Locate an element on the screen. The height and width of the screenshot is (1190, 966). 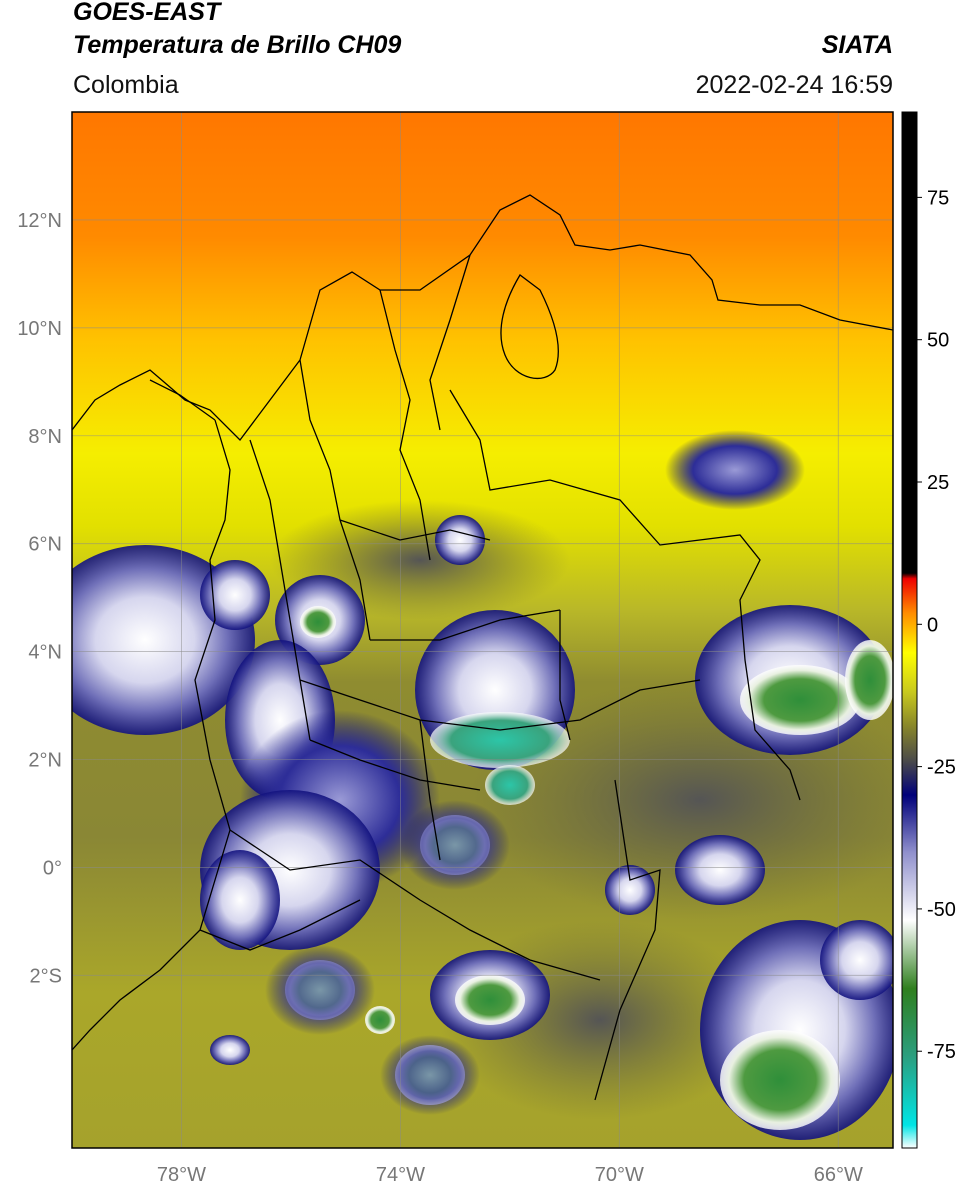
timestamp: 2022-02-24 16:59 is located at coordinates (794, 85).